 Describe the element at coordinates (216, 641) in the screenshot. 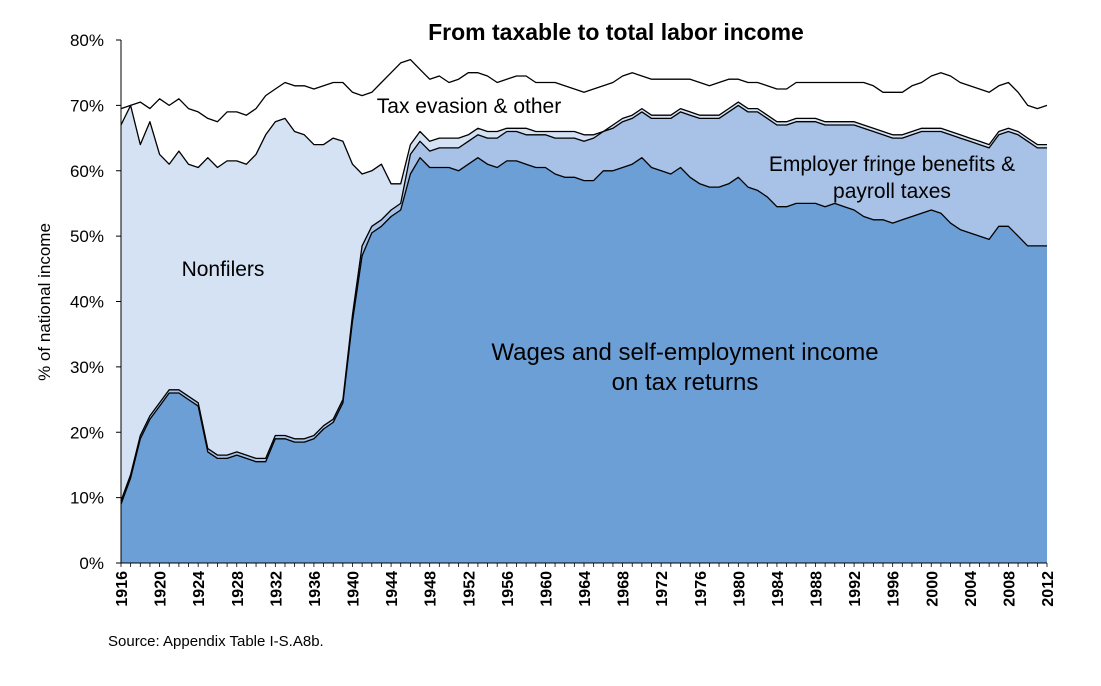

I see `source-note: Source: Appendix Table I-S.A8b.` at that location.